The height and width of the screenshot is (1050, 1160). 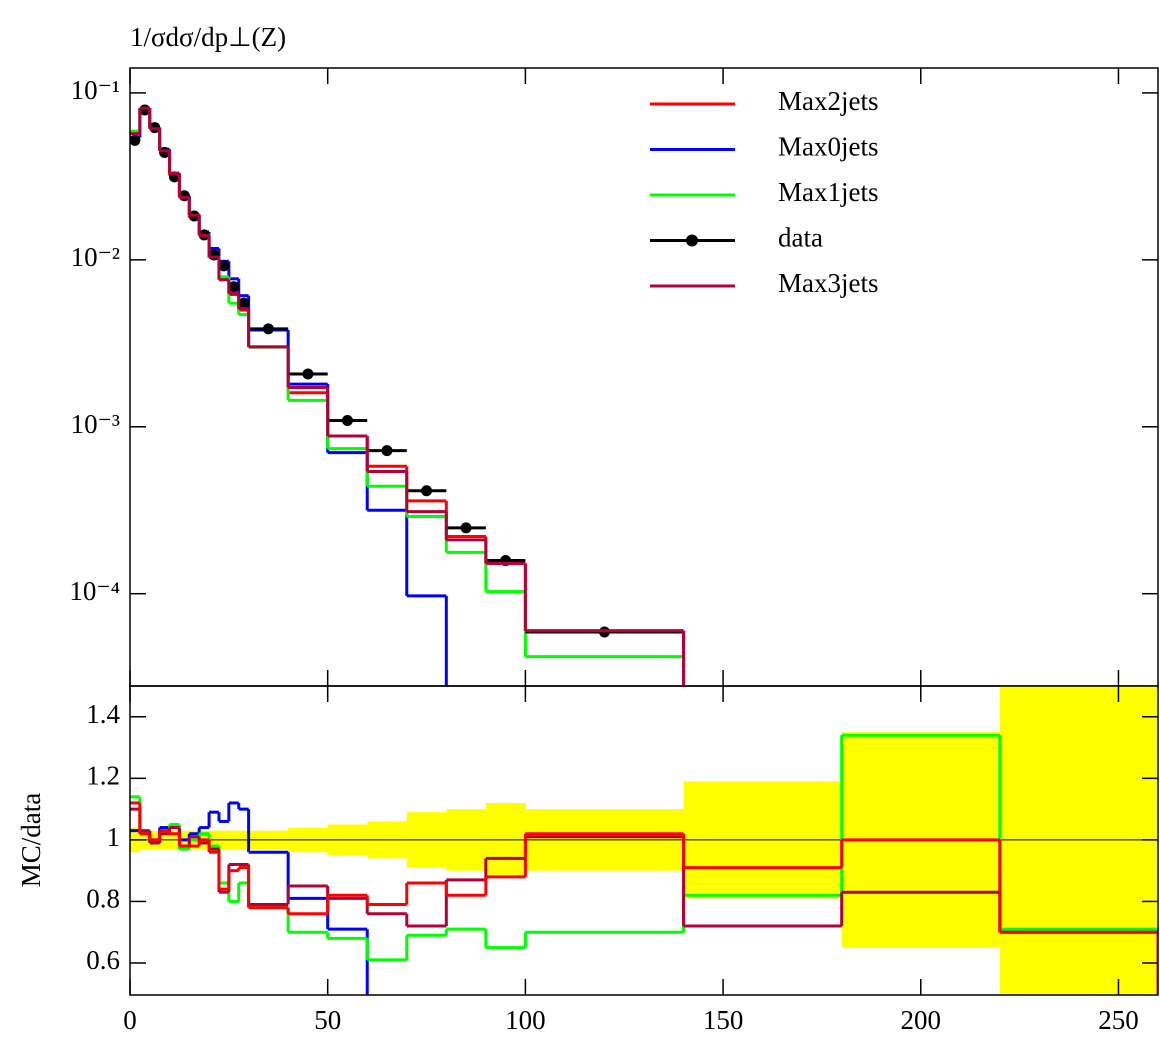 I want to click on legend-marker, so click(x=692, y=240).